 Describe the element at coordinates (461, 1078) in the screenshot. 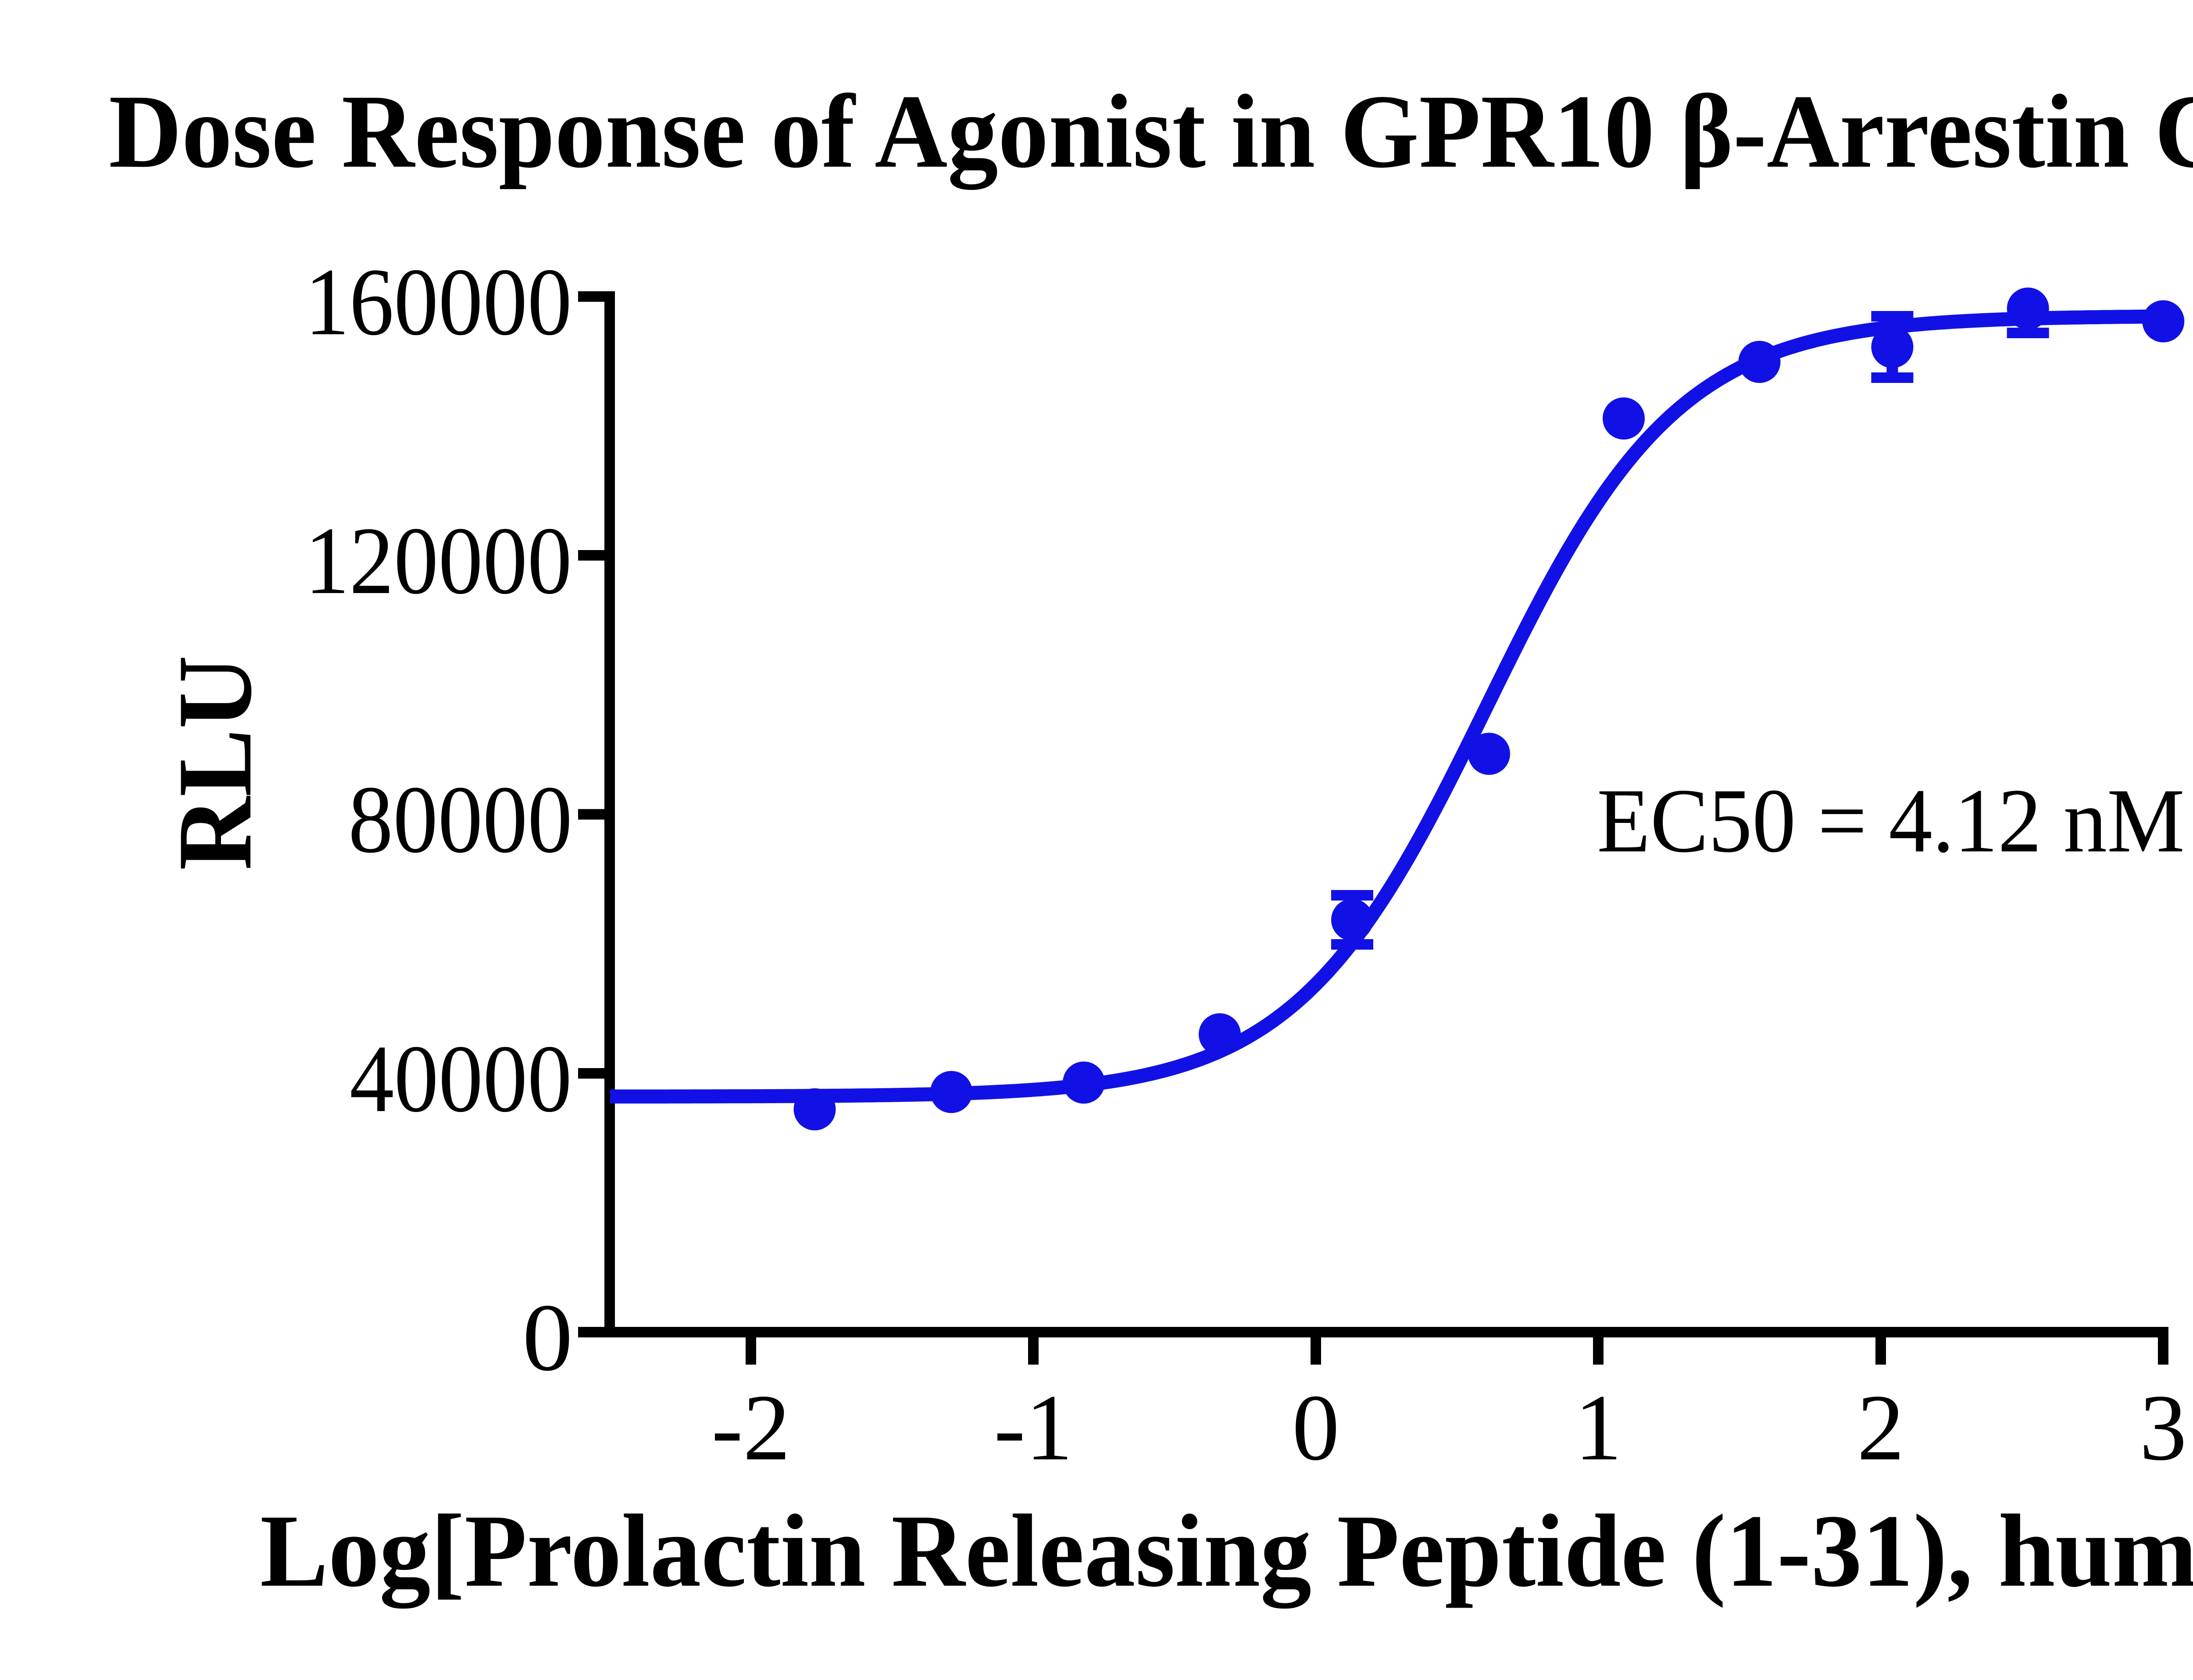

I see `svg-text: 40000` at that location.